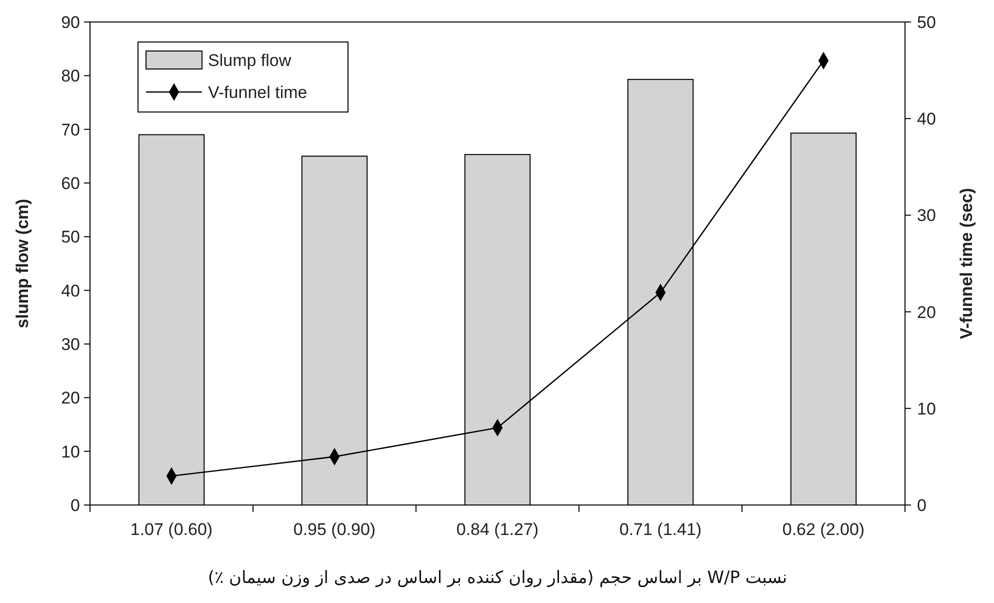  Describe the element at coordinates (250, 60) in the screenshot. I see `legend-label: Slump flow` at that location.